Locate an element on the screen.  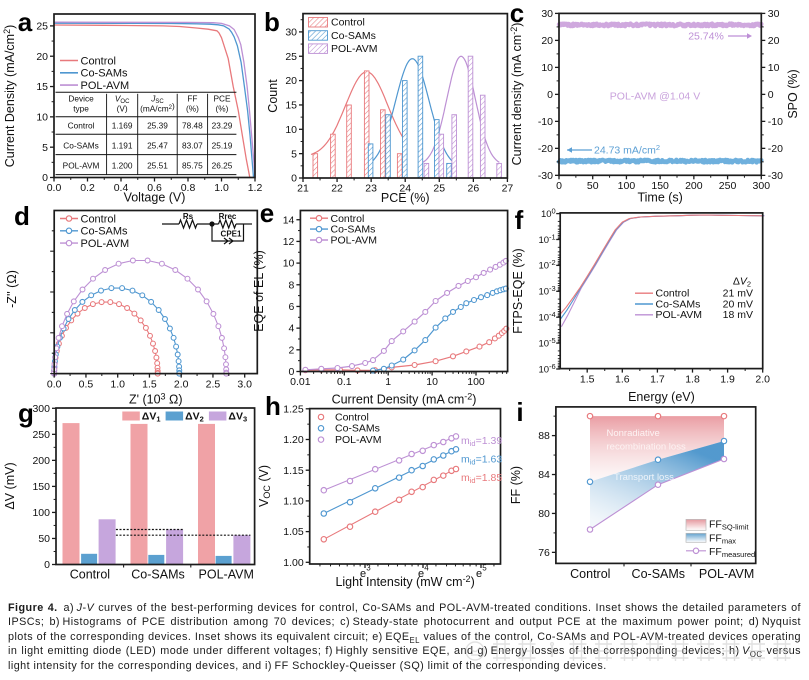
svg-text: 22 is located at coordinates (337, 189).